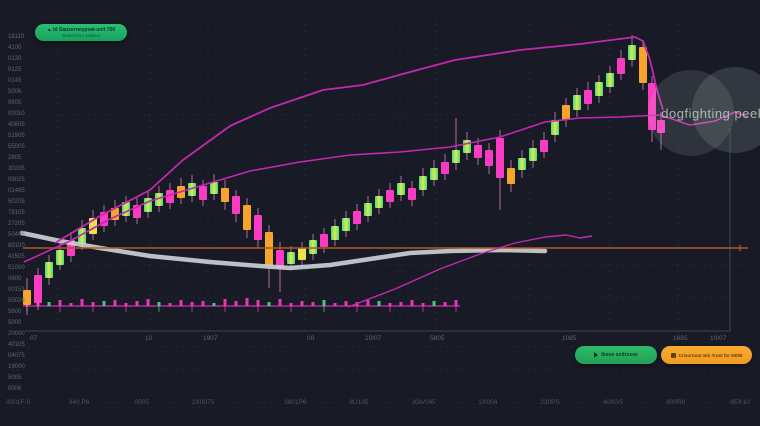 The image size is (760, 426). I want to click on sell-button: Crisurnout win Trust for 50/50, so click(706, 355).